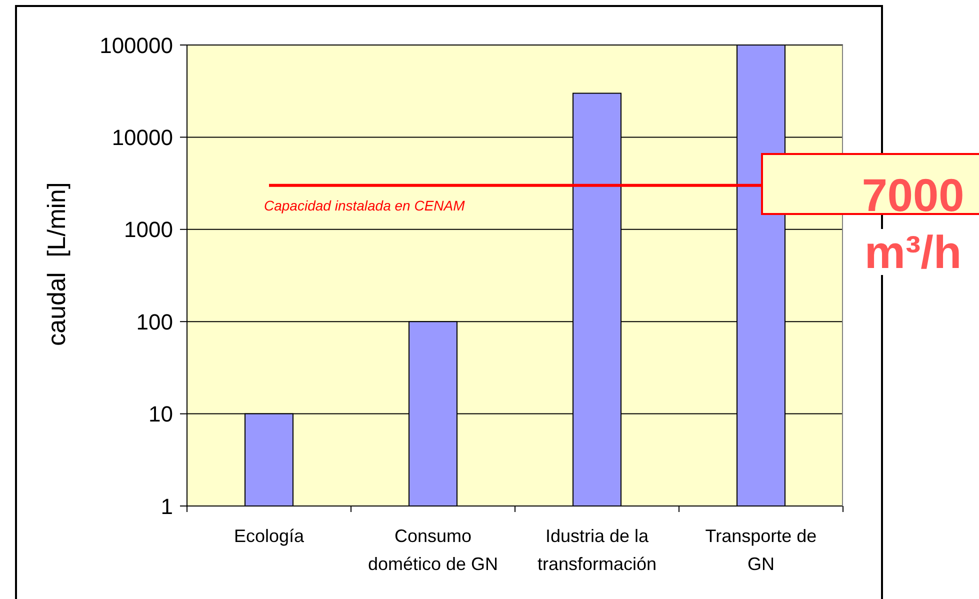  Describe the element at coordinates (160, 414) in the screenshot. I see `y-tick-label: 10` at that location.